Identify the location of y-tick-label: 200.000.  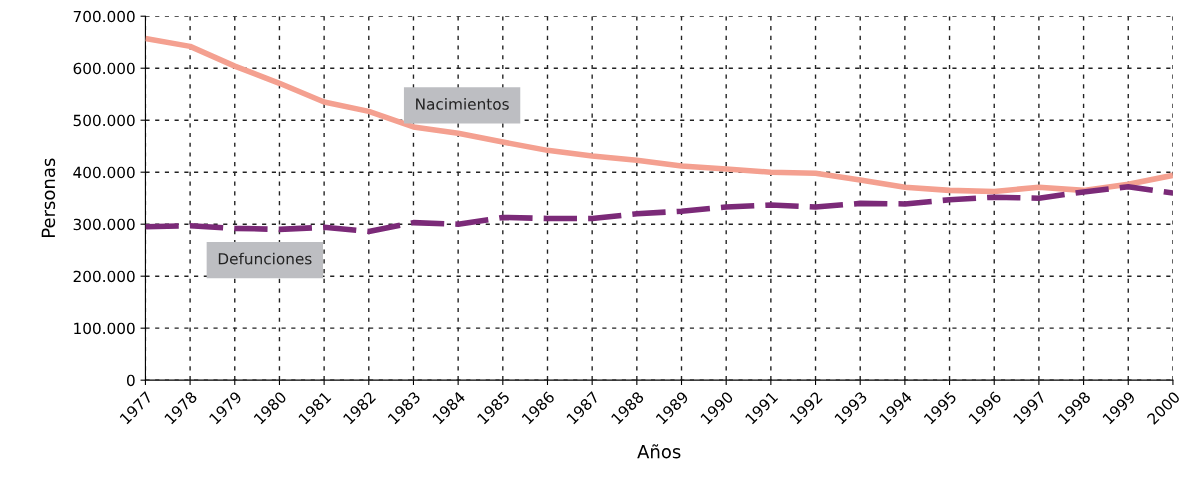
(104, 276).